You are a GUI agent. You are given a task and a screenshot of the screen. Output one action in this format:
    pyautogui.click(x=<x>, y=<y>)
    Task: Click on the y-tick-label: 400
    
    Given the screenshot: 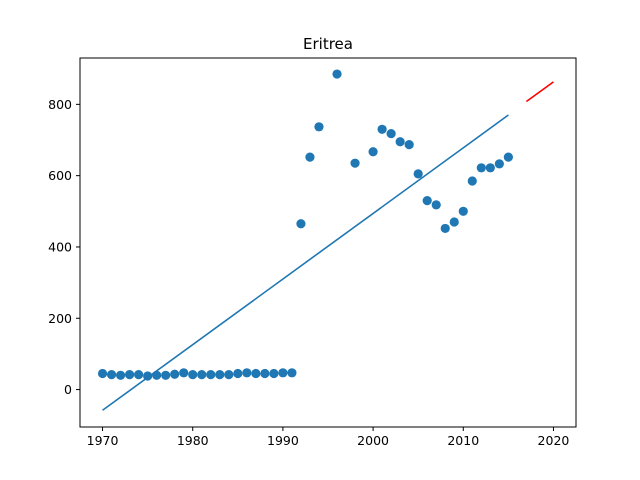 What is the action you would take?
    pyautogui.click(x=60, y=246)
    